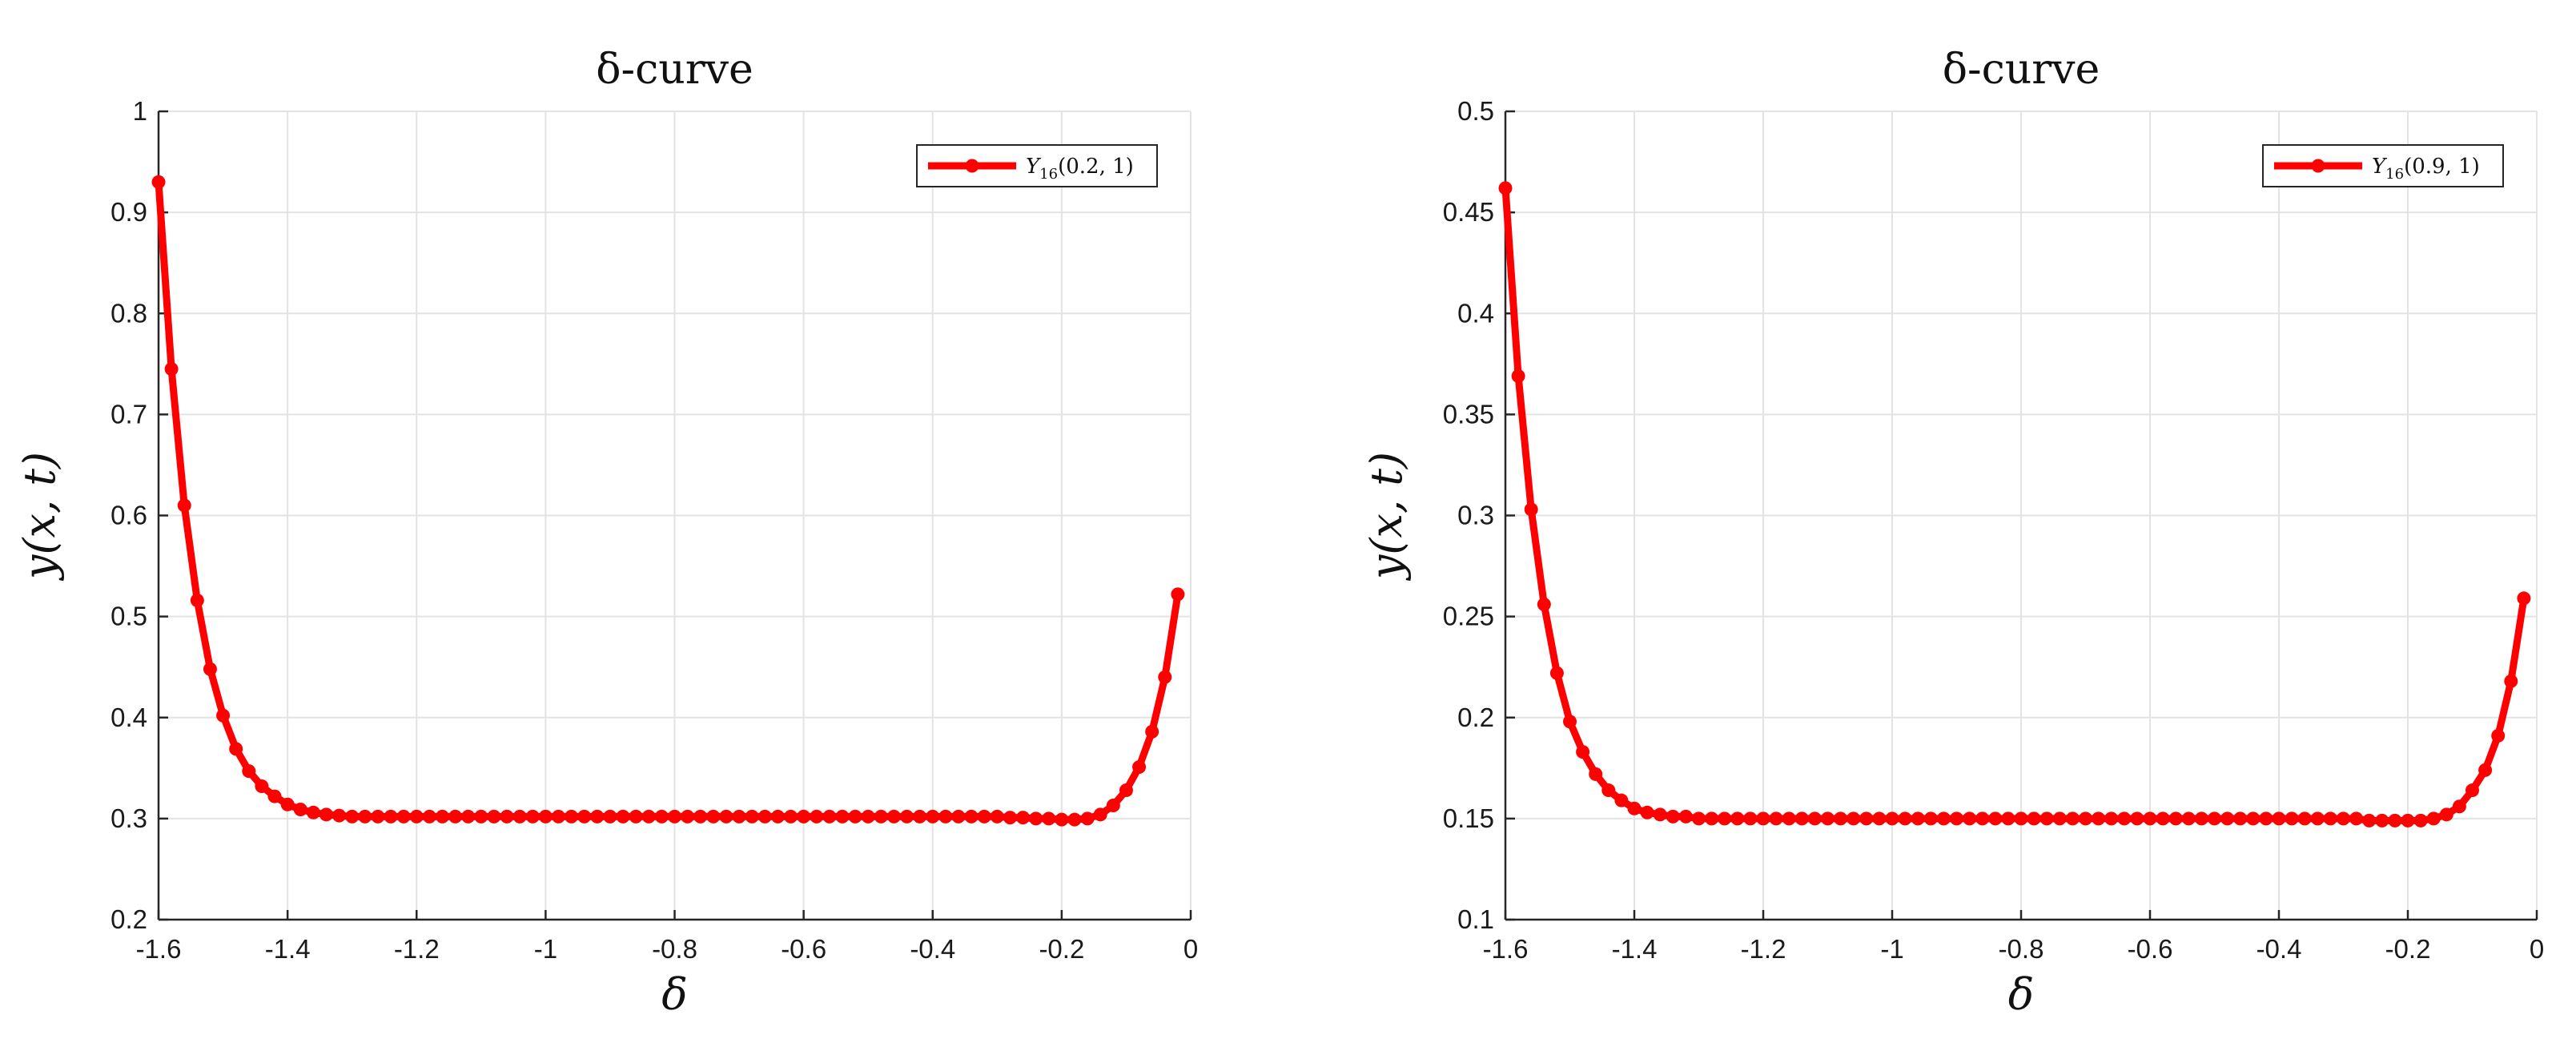 The width and height of the screenshot is (2576, 1055). What do you see at coordinates (140, 111) in the screenshot?
I see `y-tick-label: 1` at bounding box center [140, 111].